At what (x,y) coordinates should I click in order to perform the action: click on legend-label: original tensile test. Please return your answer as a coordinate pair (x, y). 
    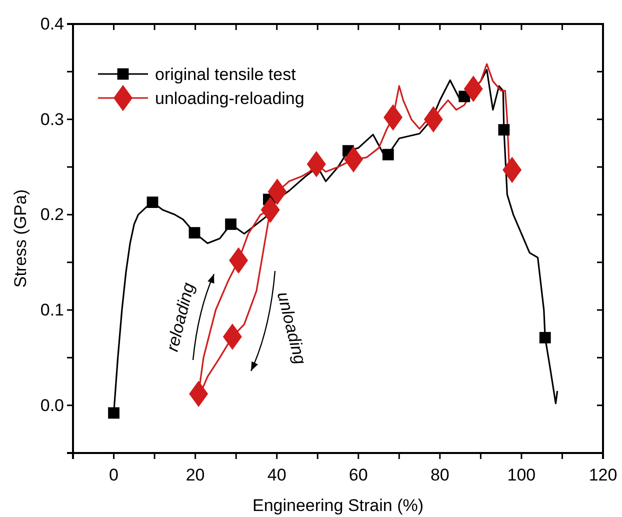
    Looking at the image, I should click on (225, 74).